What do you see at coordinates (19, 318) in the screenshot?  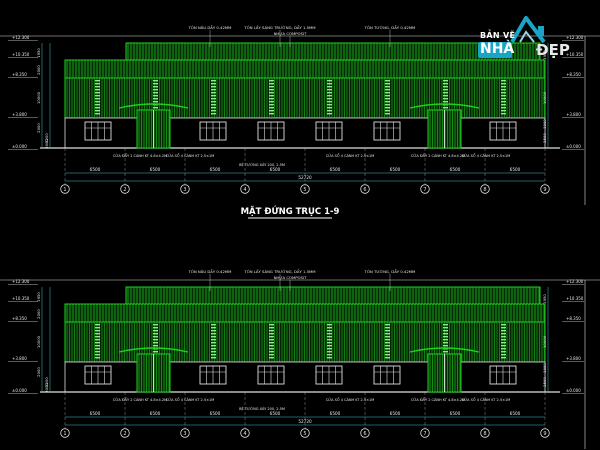 I see `level-mark-left: +8.350` at bounding box center [19, 318].